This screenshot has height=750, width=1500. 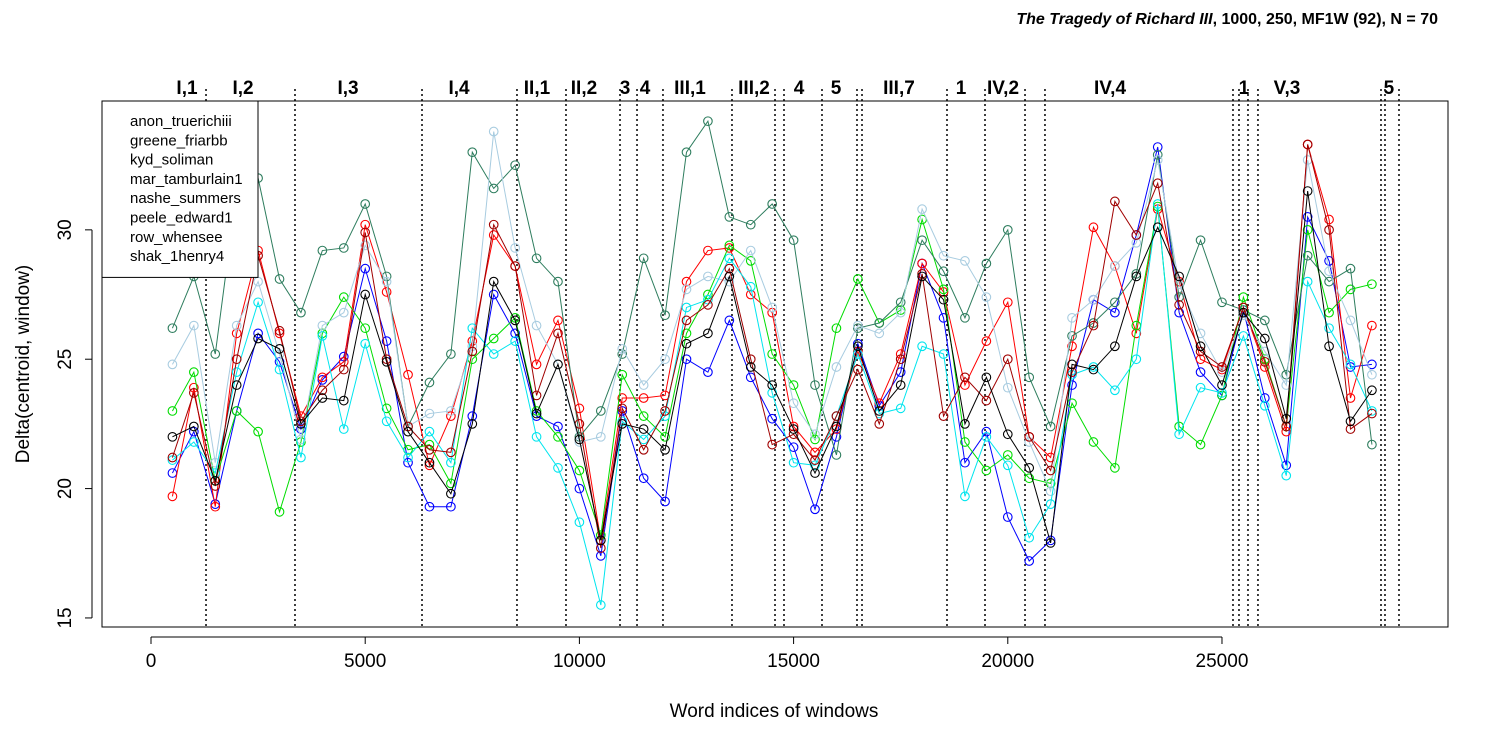 I want to click on legend-entry: anon_truerichiii, so click(x=181, y=121).